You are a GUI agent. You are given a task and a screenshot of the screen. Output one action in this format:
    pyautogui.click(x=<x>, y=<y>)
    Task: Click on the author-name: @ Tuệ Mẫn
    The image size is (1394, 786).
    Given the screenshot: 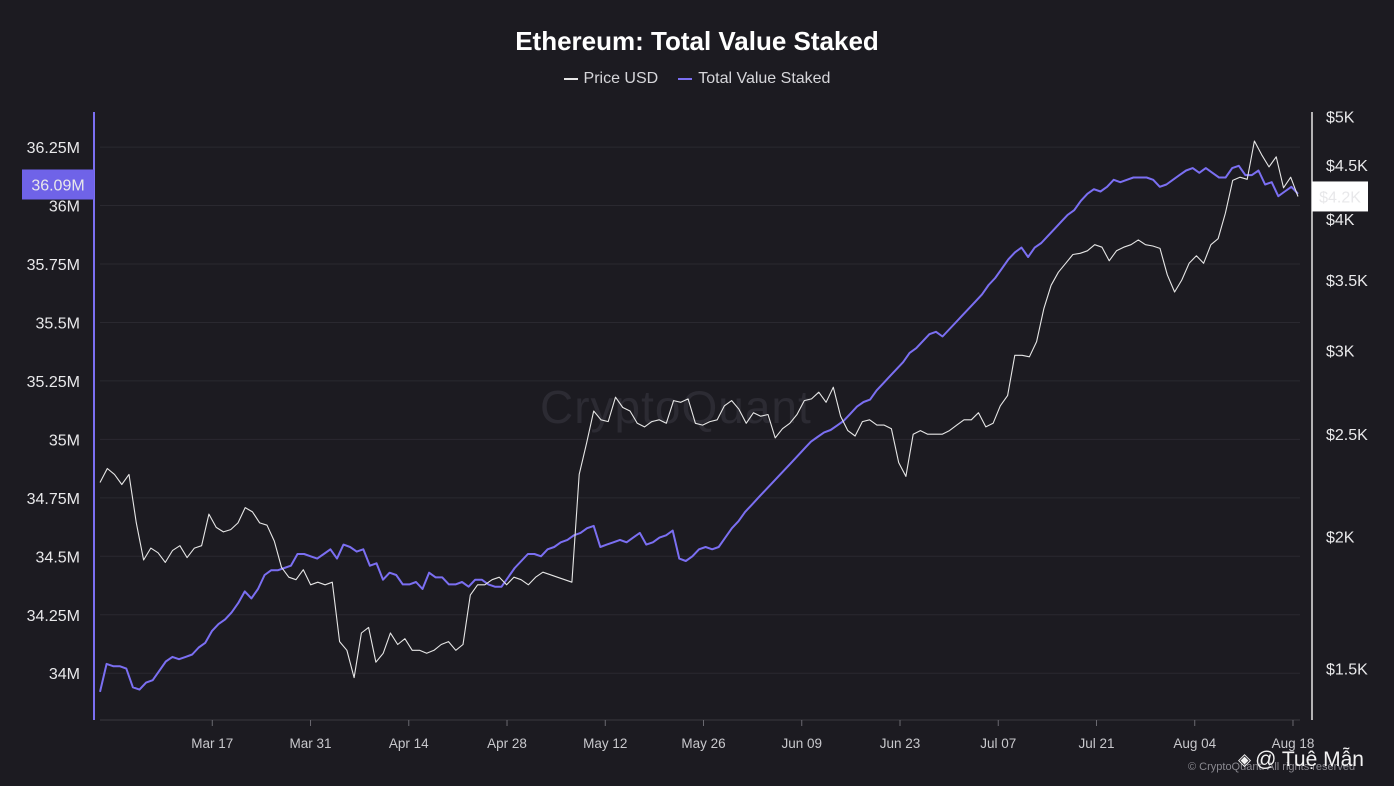 What is the action you would take?
    pyautogui.click(x=1309, y=759)
    